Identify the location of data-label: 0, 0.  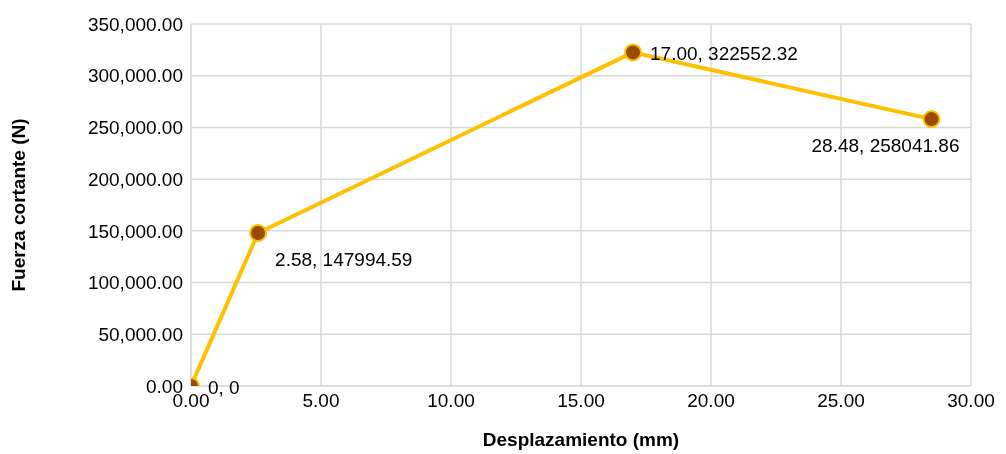
(224, 387).